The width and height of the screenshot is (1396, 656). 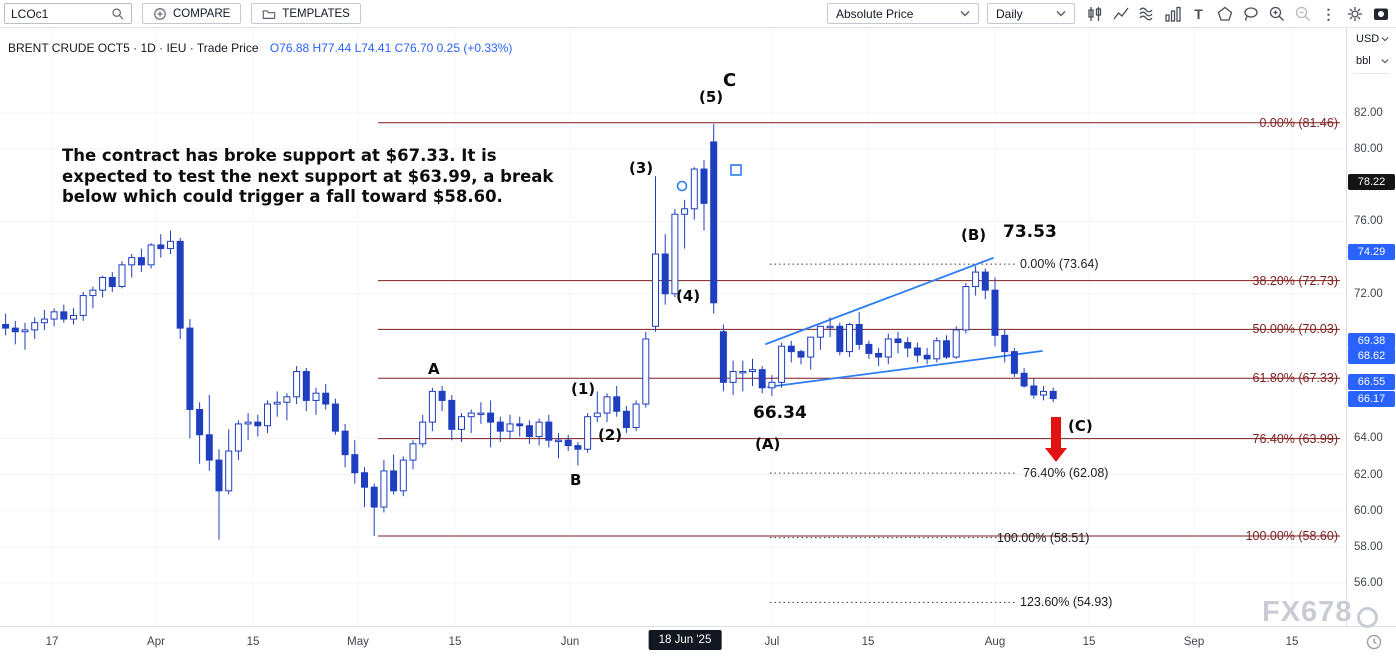 What do you see at coordinates (1056, 439) in the screenshot?
I see `down-arrow` at bounding box center [1056, 439].